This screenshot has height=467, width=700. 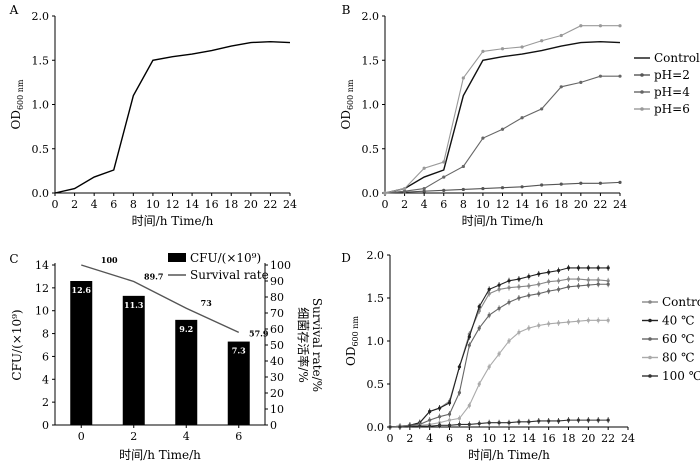 I want to click on y-axis-label-main: OD, so click(x=351, y=356).